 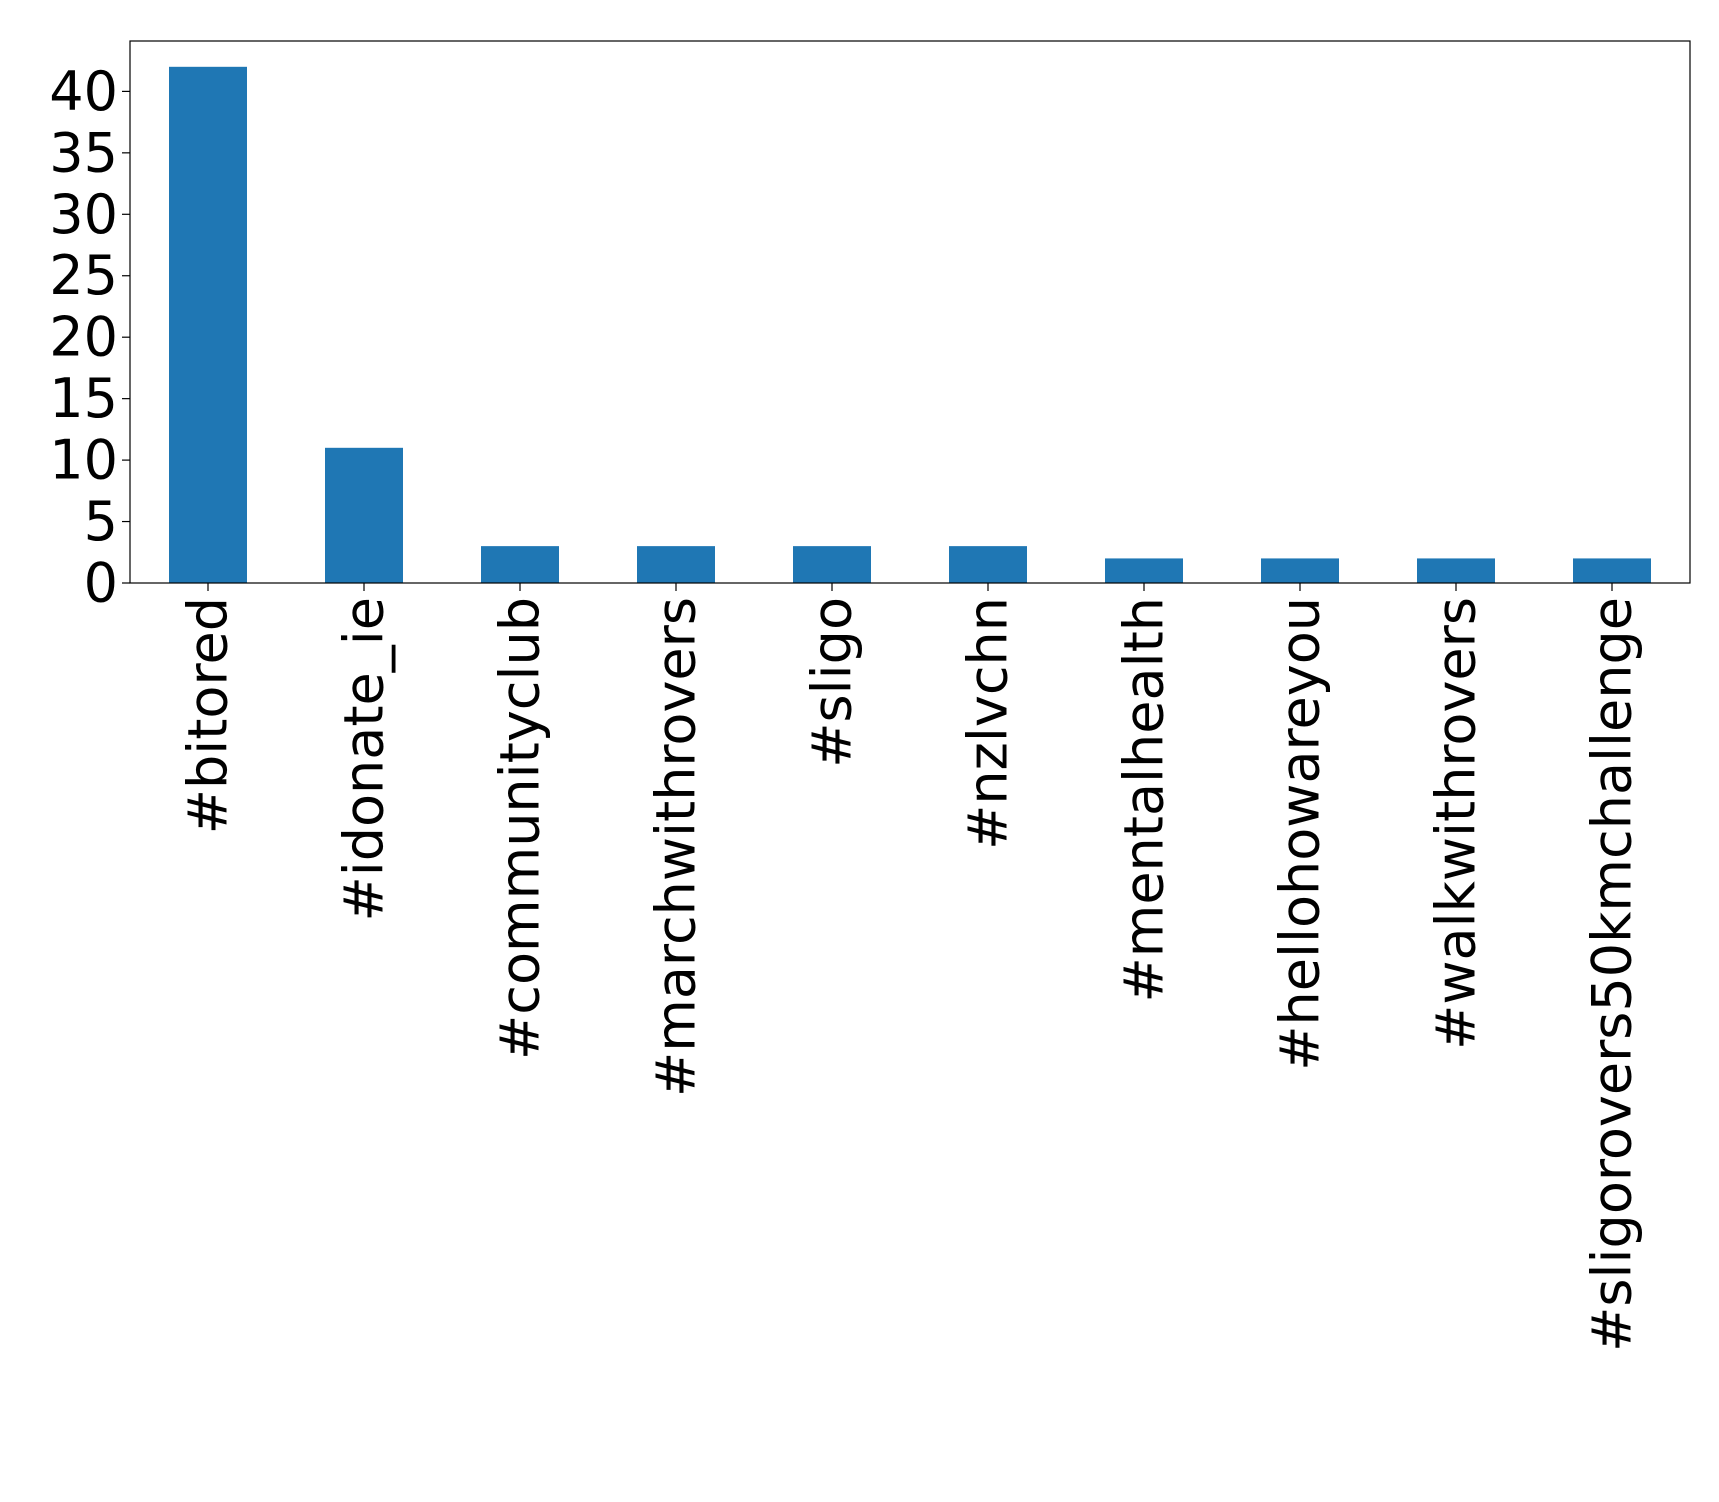 What do you see at coordinates (208, 325) in the screenshot?
I see `bar-bitored` at bounding box center [208, 325].